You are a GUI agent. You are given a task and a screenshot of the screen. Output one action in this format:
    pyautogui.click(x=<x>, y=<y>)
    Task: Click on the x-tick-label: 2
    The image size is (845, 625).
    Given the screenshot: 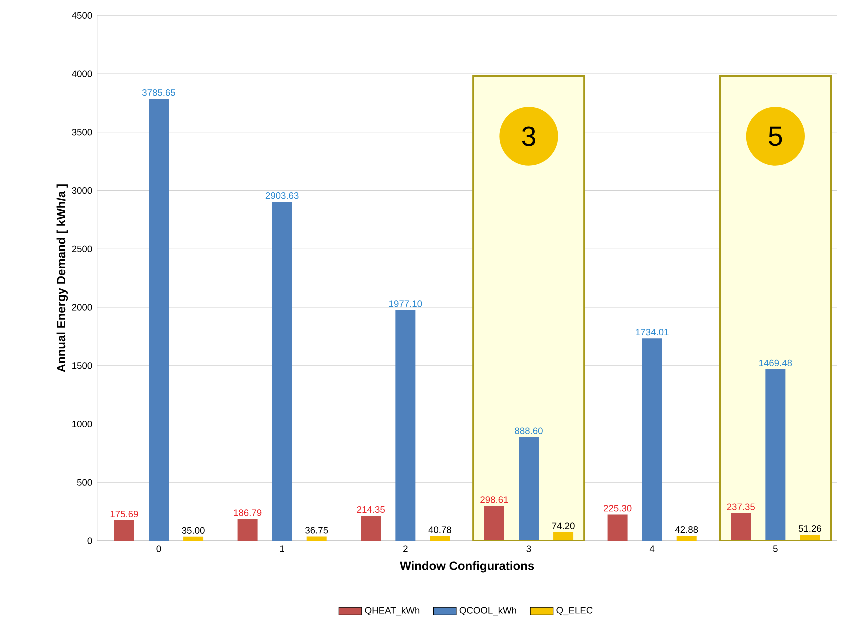 What is the action you would take?
    pyautogui.click(x=406, y=549)
    